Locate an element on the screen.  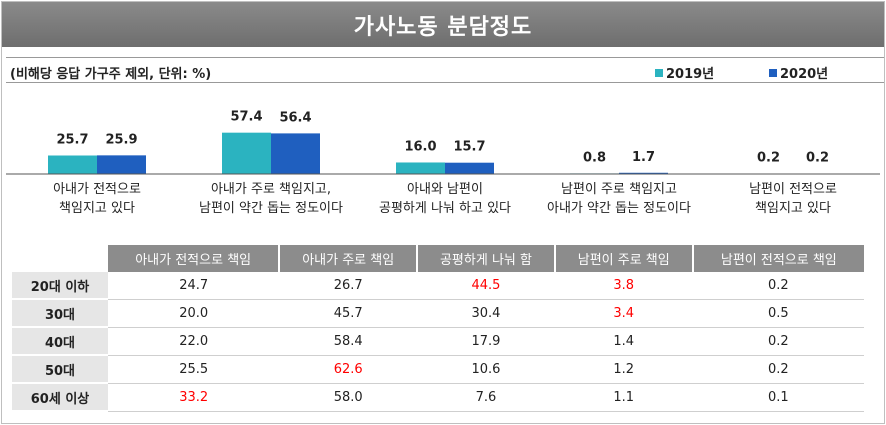
data-label: 15.7 is located at coordinates (469, 147).